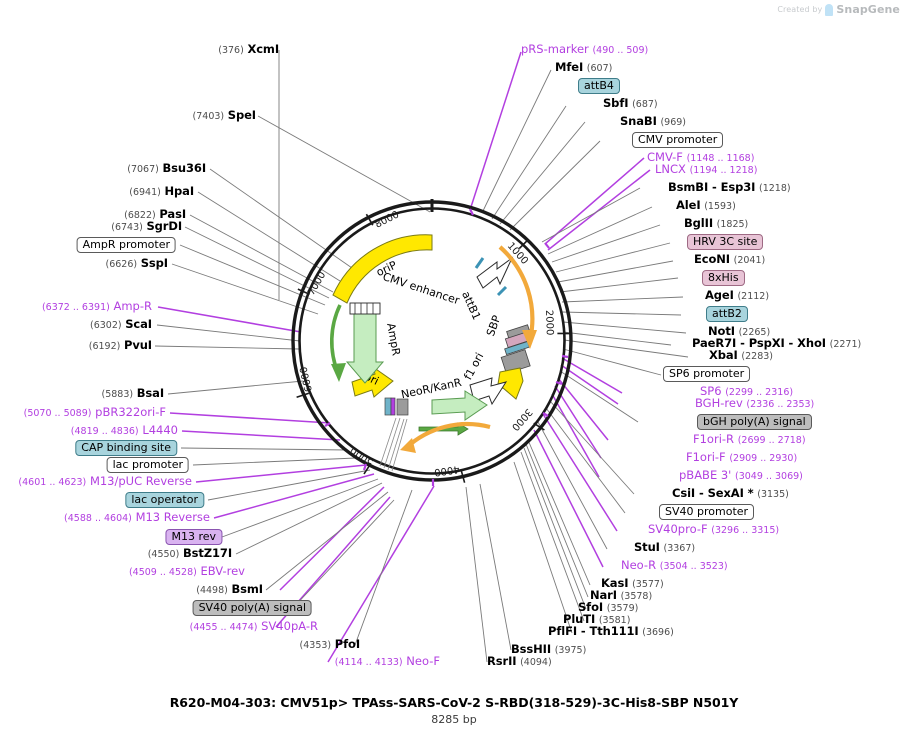 The image size is (908, 746). Describe the element at coordinates (166, 168) in the screenshot. I see `label-bsu36i: (7067) Bsu36I` at that location.